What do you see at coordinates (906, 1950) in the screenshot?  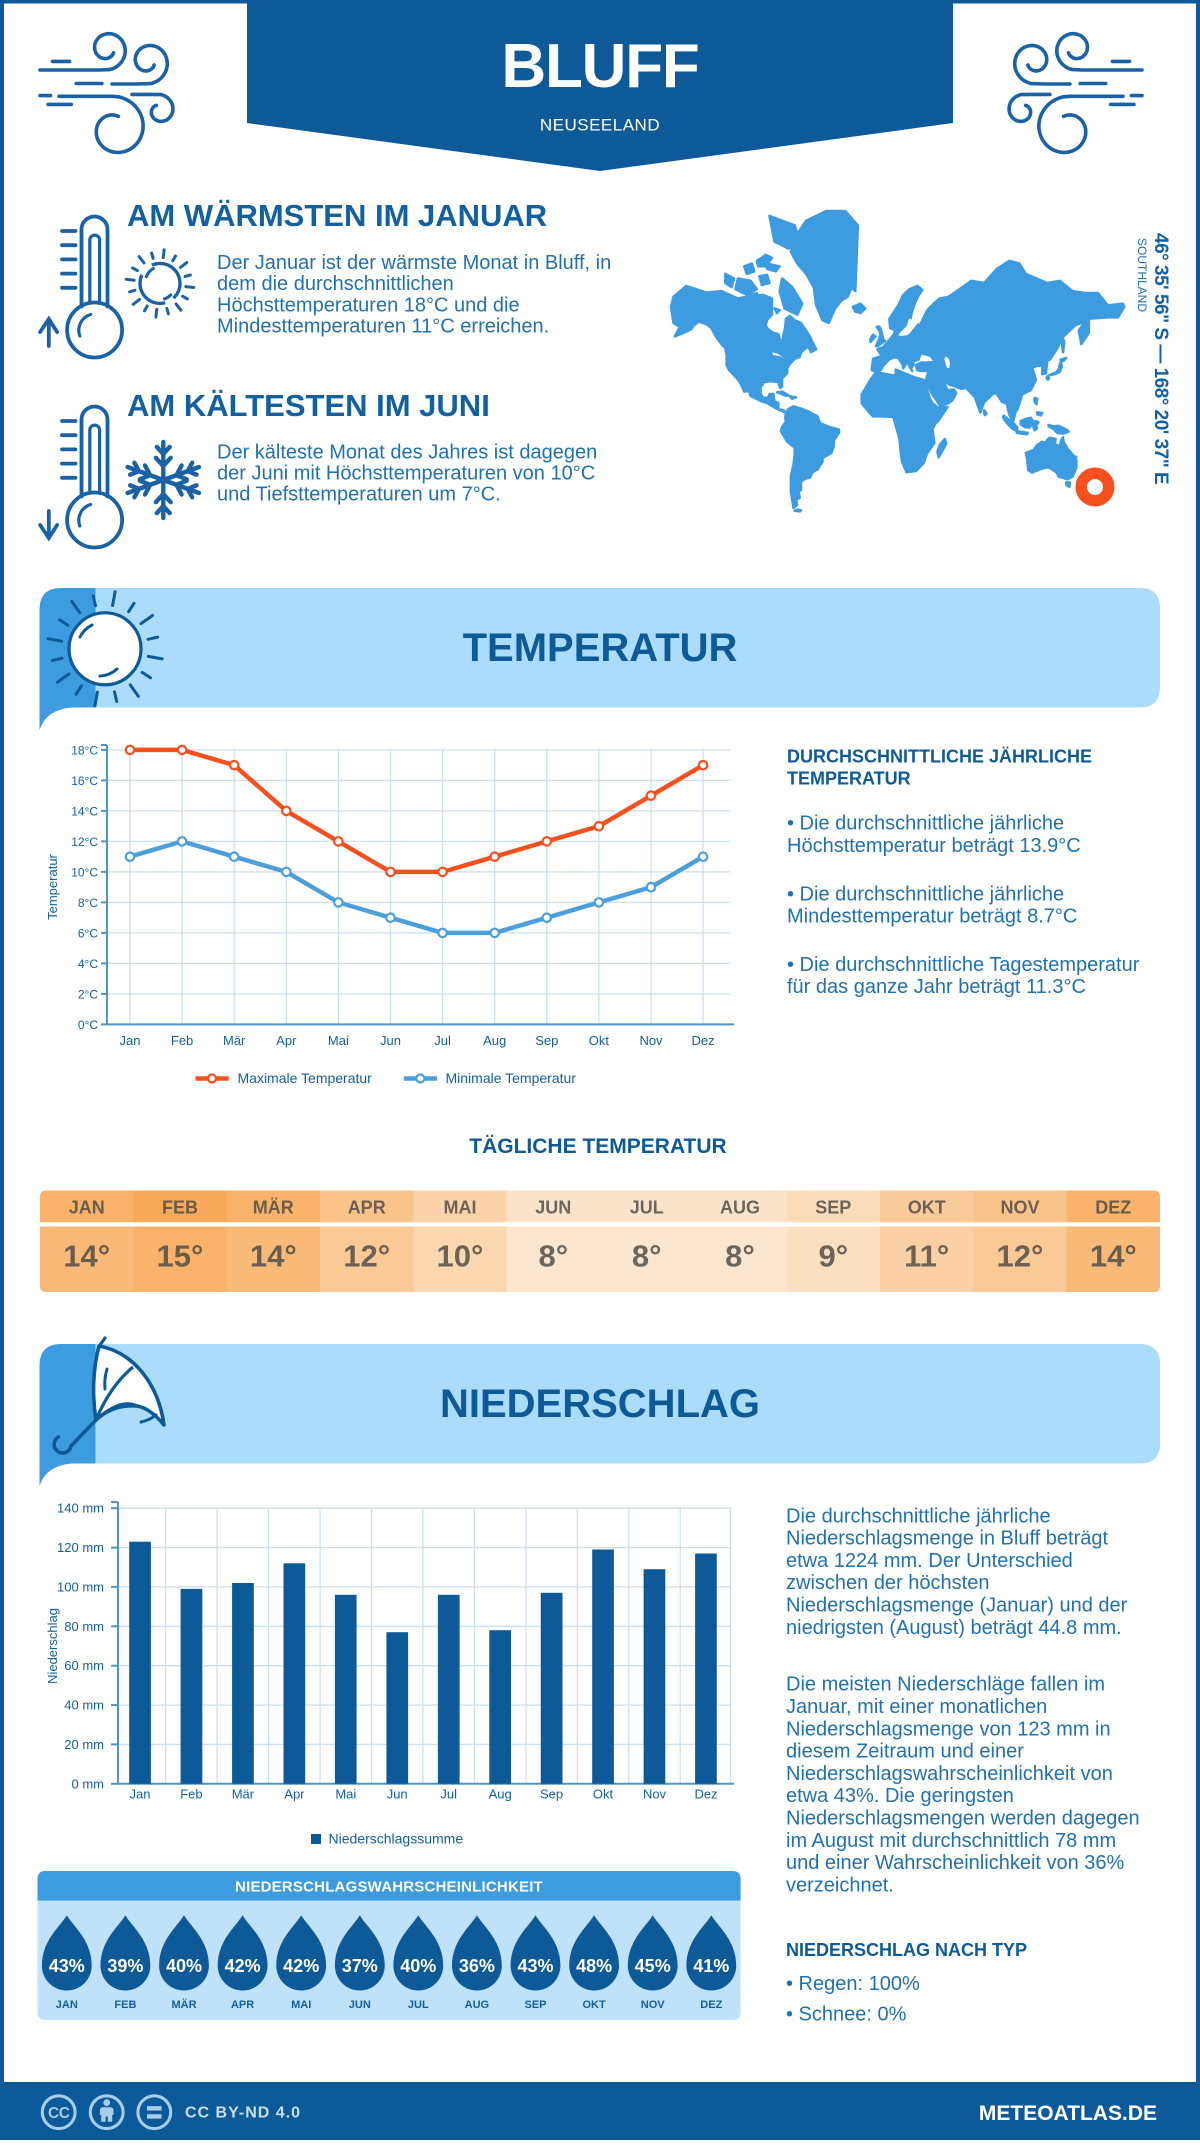 I see `svg-text: NIEDERSCHLAG NACH TYP` at bounding box center [906, 1950].